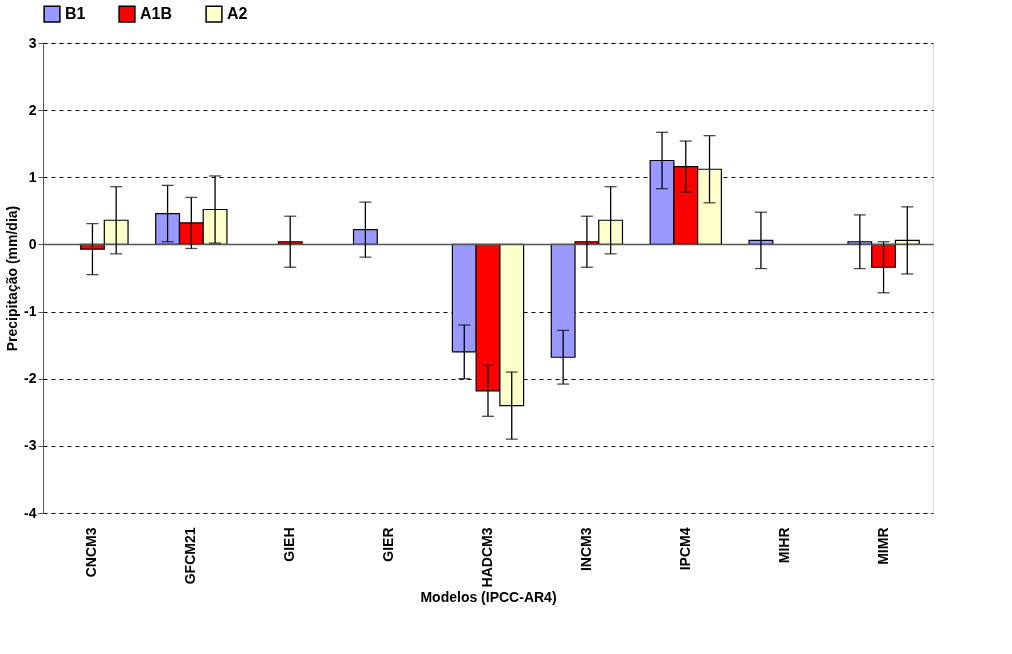  What do you see at coordinates (487, 557) in the screenshot?
I see `x-tick-label: HADCM3` at bounding box center [487, 557].